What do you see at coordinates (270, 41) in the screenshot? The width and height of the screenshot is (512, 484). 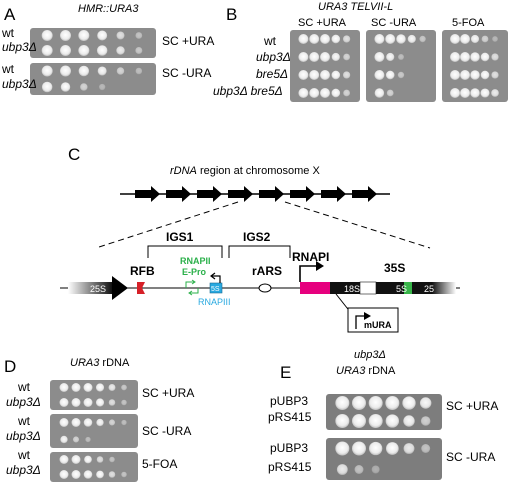 I see `panel-b-strain-1: wt` at bounding box center [270, 41].